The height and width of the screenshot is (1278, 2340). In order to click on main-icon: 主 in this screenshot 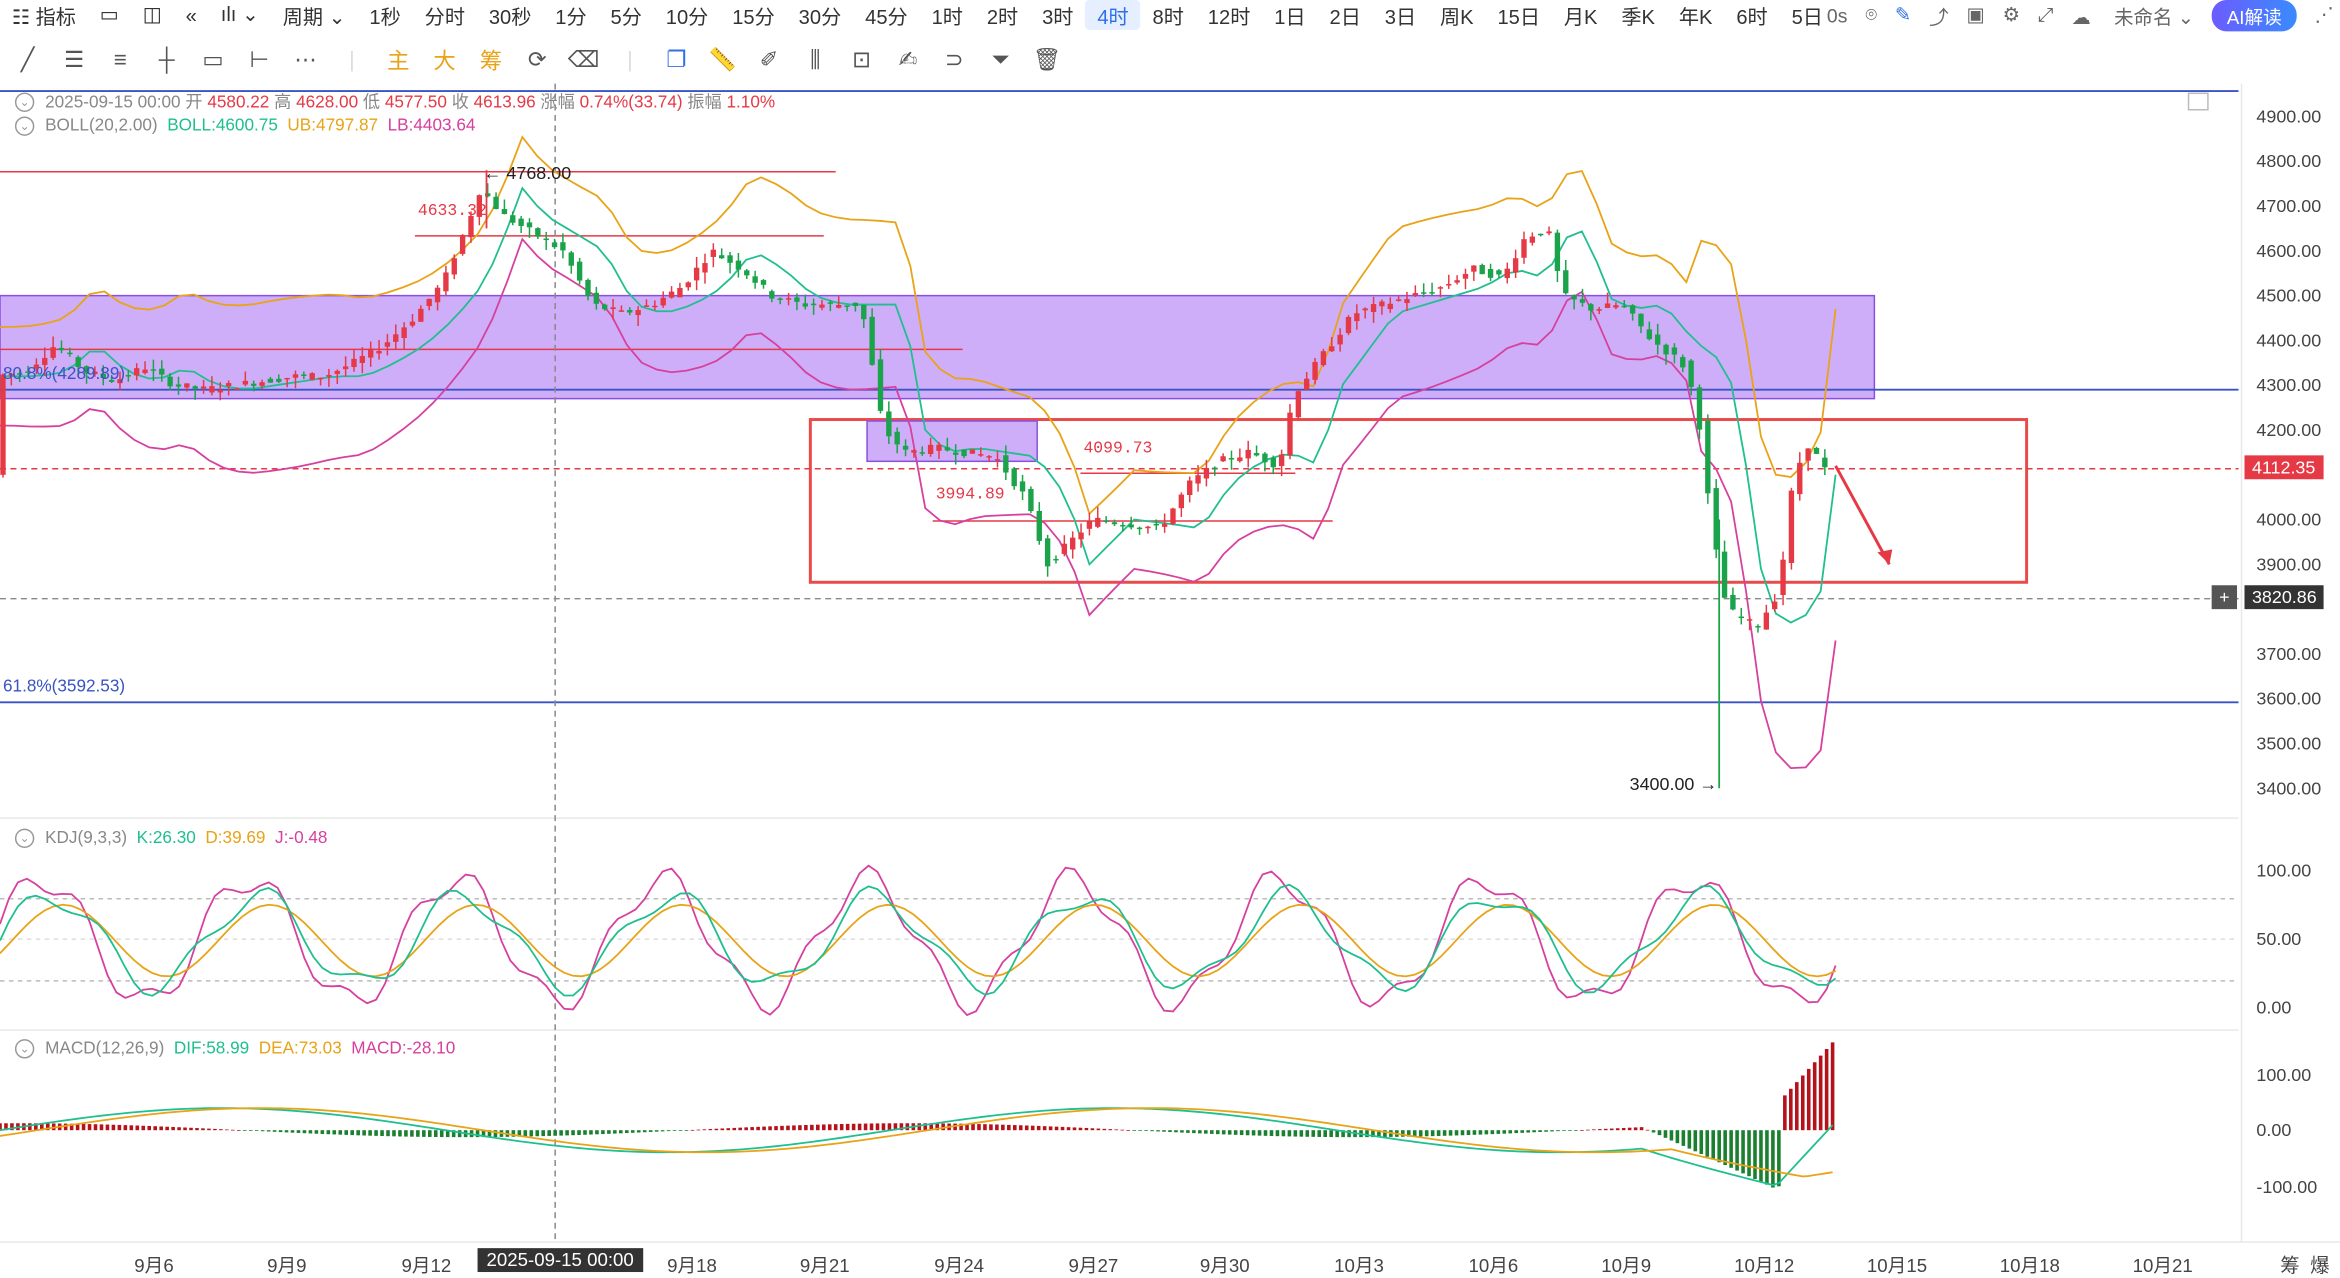, I will do `click(398, 61)`.